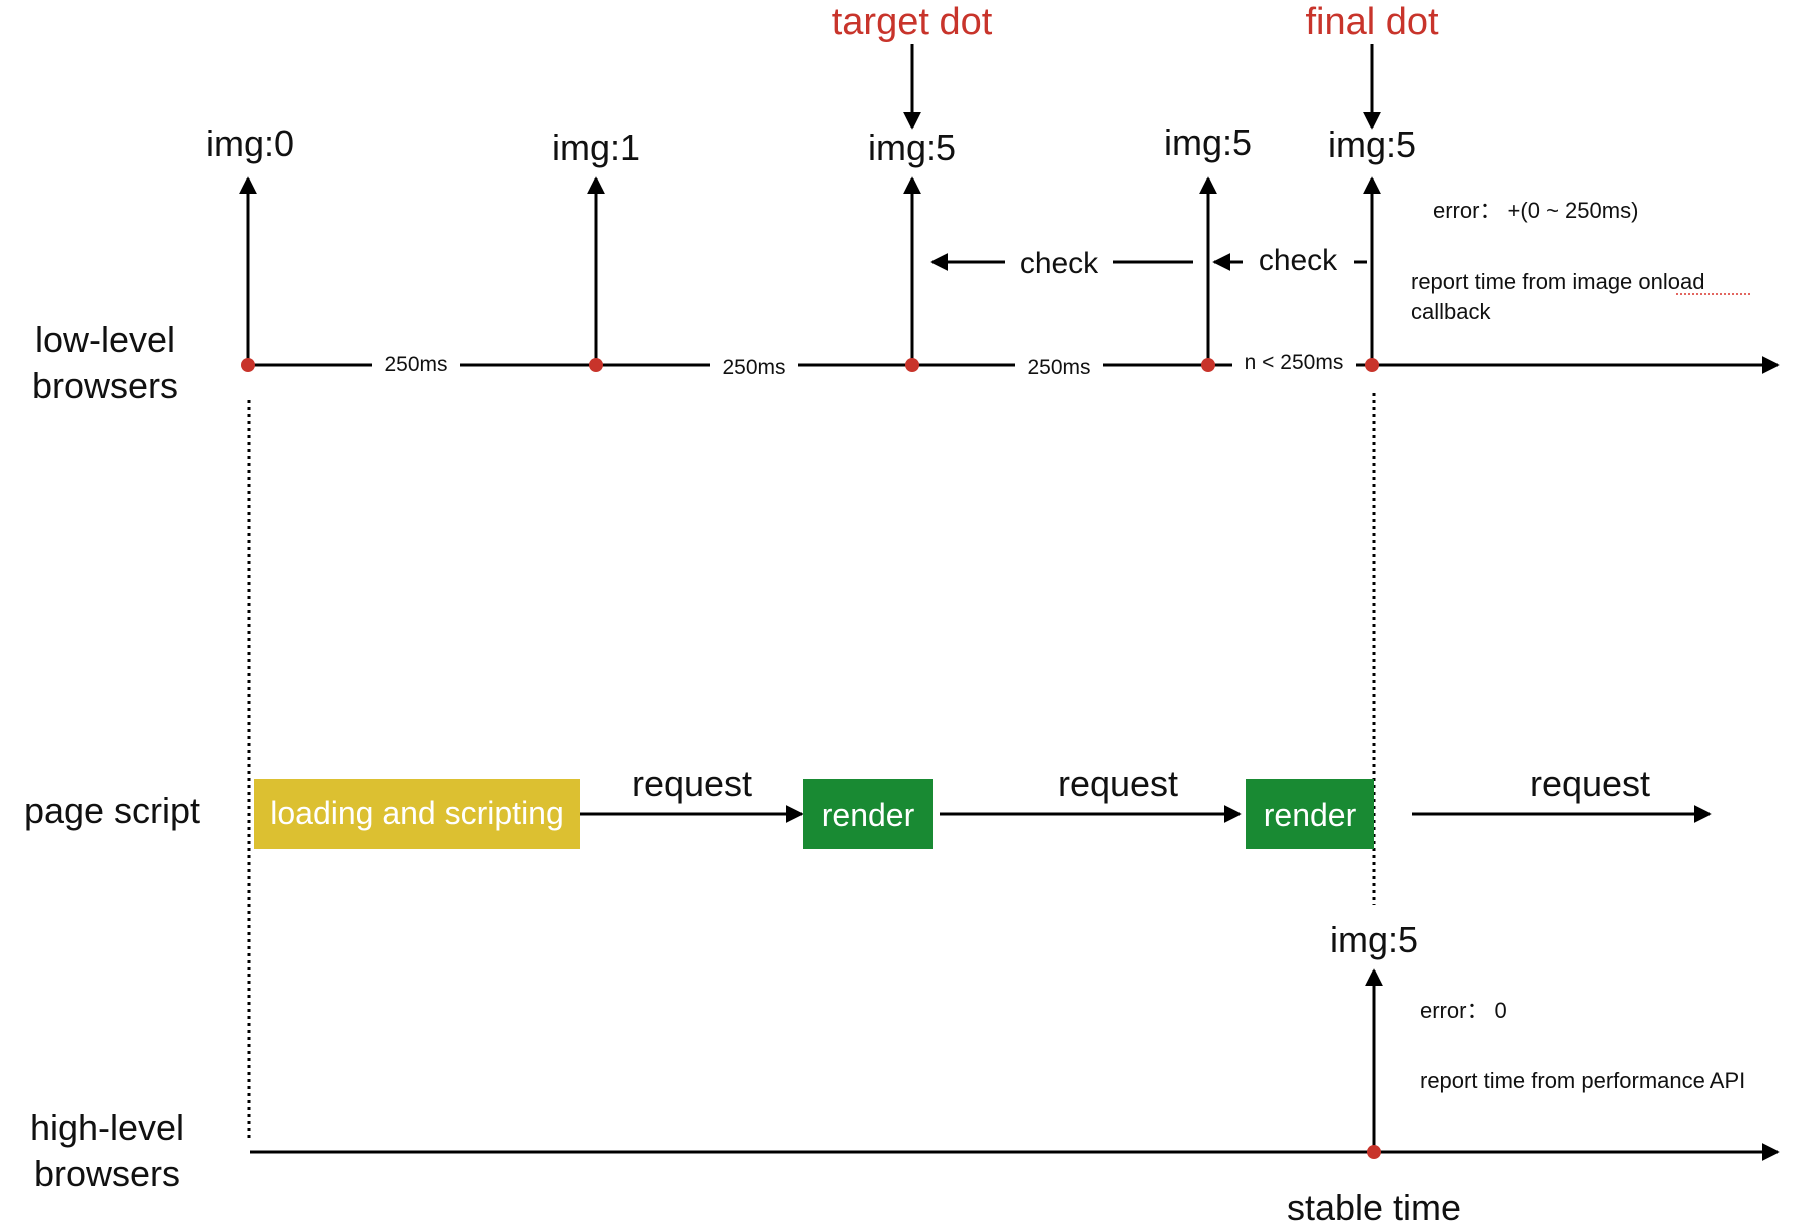 The width and height of the screenshot is (1799, 1228). Describe the element at coordinates (912, 22) in the screenshot. I see `annotation-target-dot: target dot` at that location.